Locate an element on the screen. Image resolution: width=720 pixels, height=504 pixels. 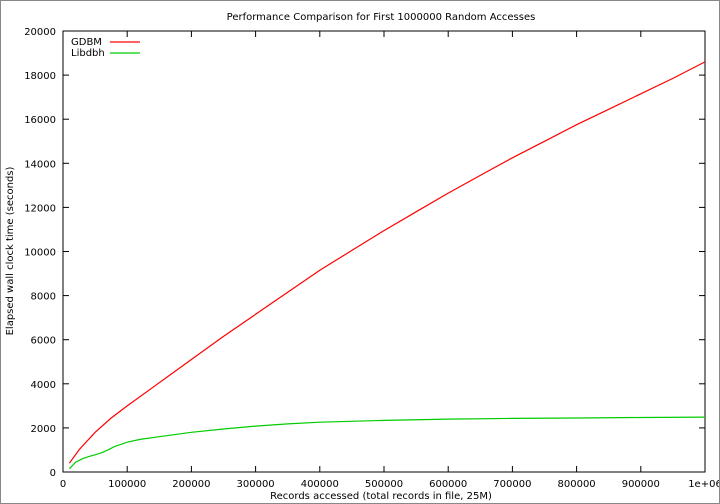
x-tick-label: 700000 is located at coordinates (512, 484).